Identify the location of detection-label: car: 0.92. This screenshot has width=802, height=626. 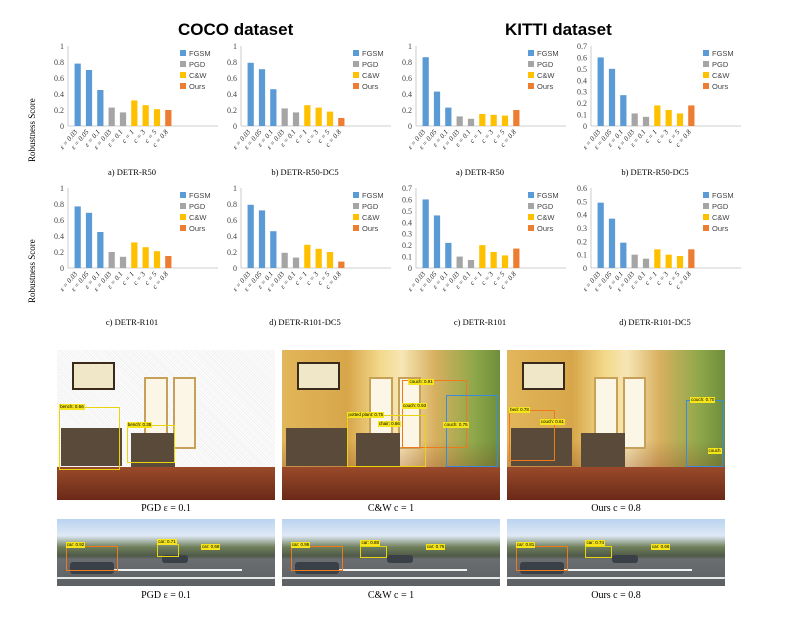
(75, 544).